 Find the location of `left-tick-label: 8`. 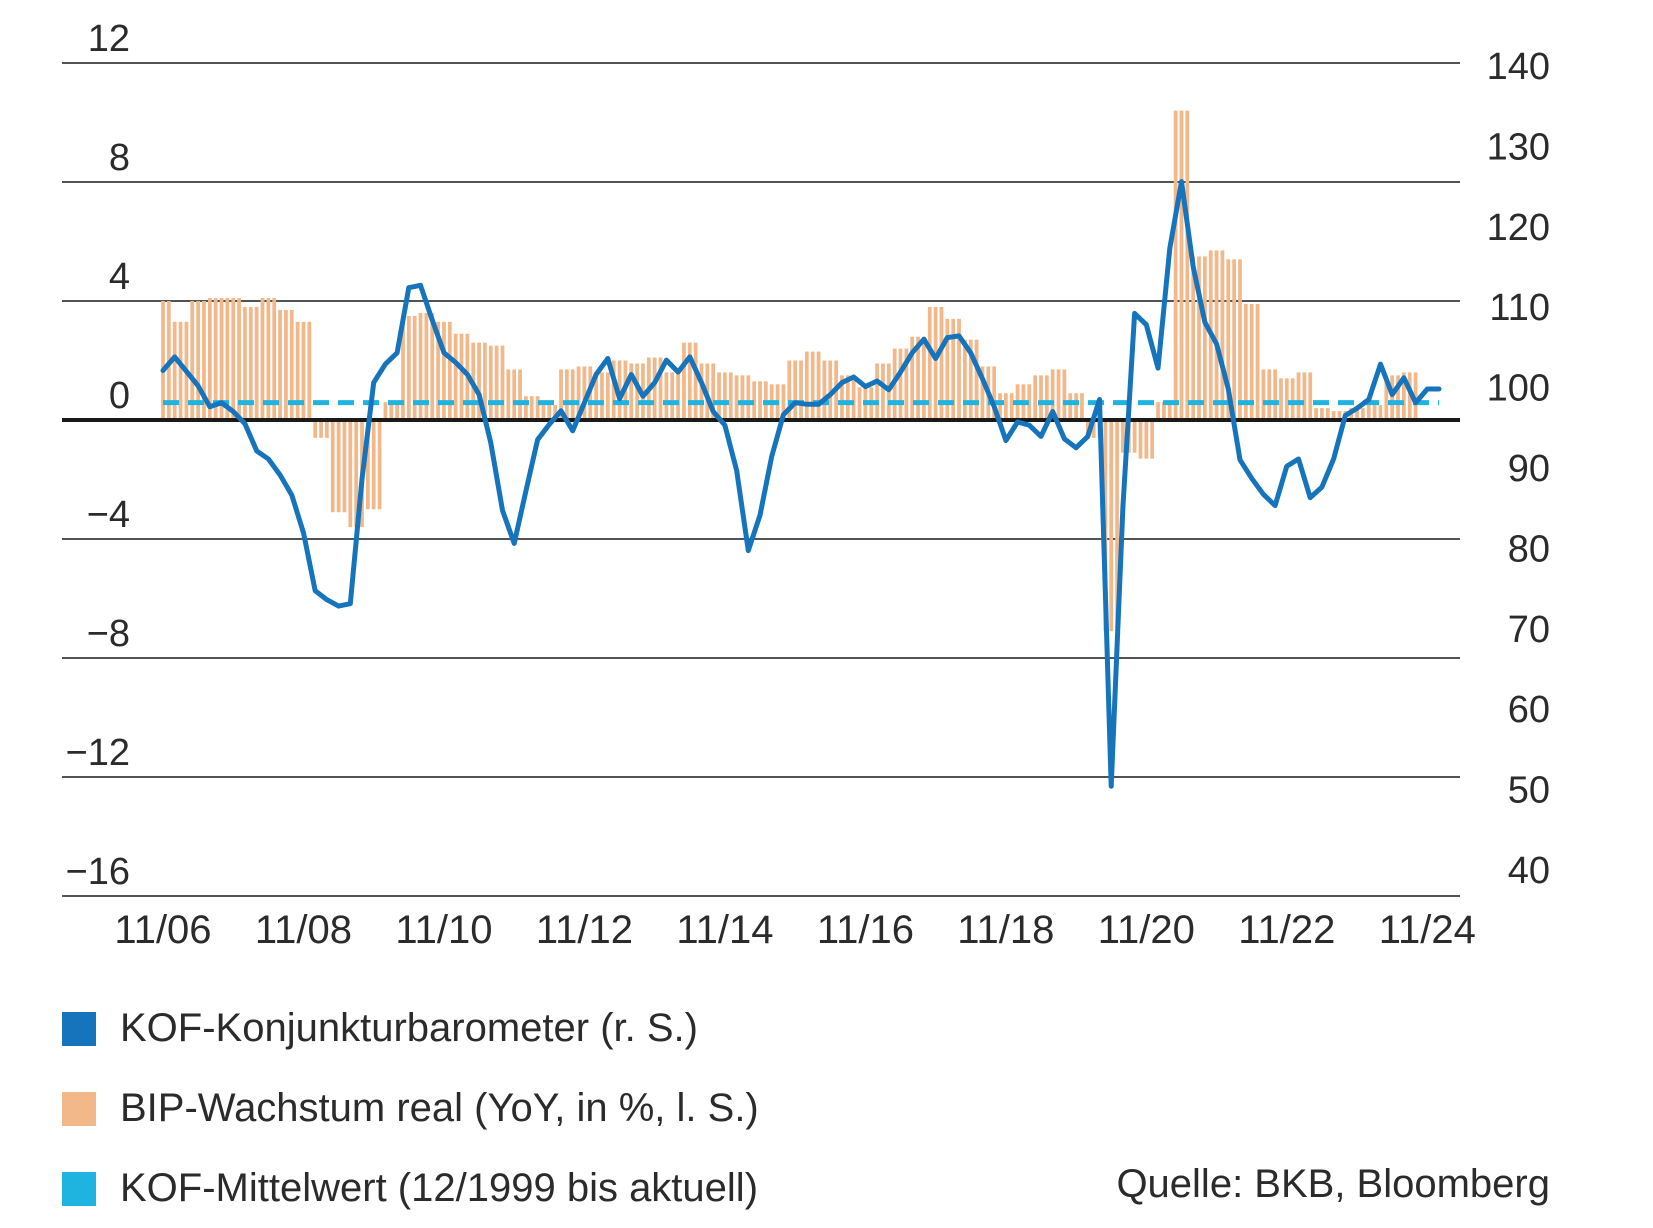

left-tick-label: 8 is located at coordinates (119, 158).